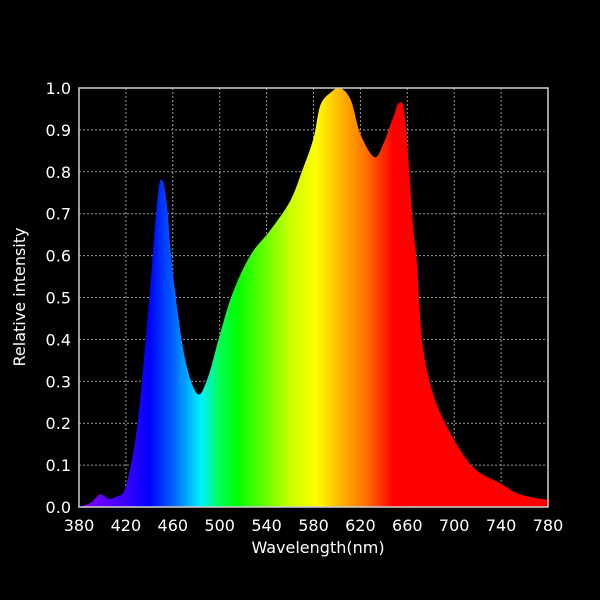 Image resolution: width=600 pixels, height=600 pixels. I want to click on x-tick-label: 700, so click(454, 525).